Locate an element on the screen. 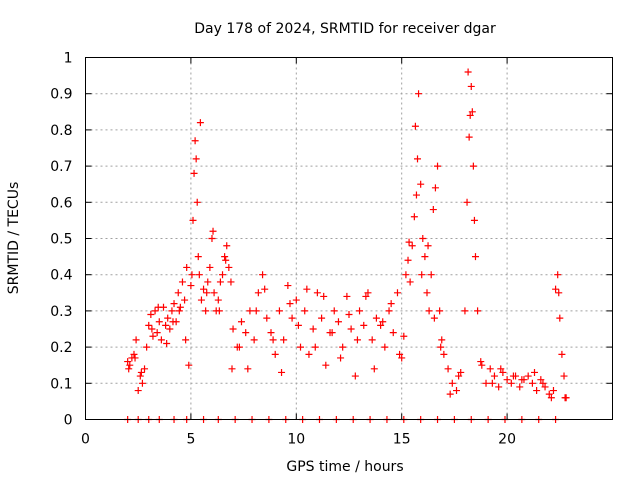 The height and width of the screenshot is (480, 640). y-tick-label: 0.4 is located at coordinates (61, 276).